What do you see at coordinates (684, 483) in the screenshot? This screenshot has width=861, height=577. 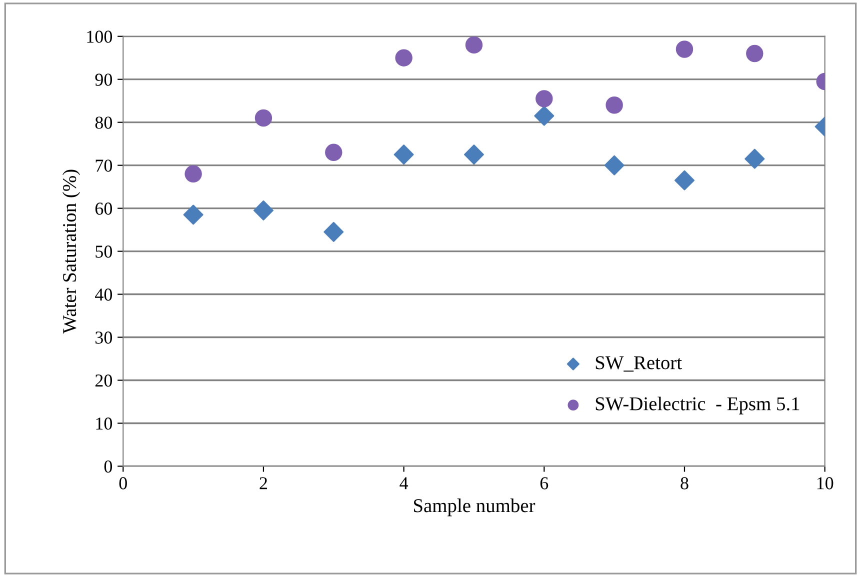 I see `x-tick-label: 8` at bounding box center [684, 483].